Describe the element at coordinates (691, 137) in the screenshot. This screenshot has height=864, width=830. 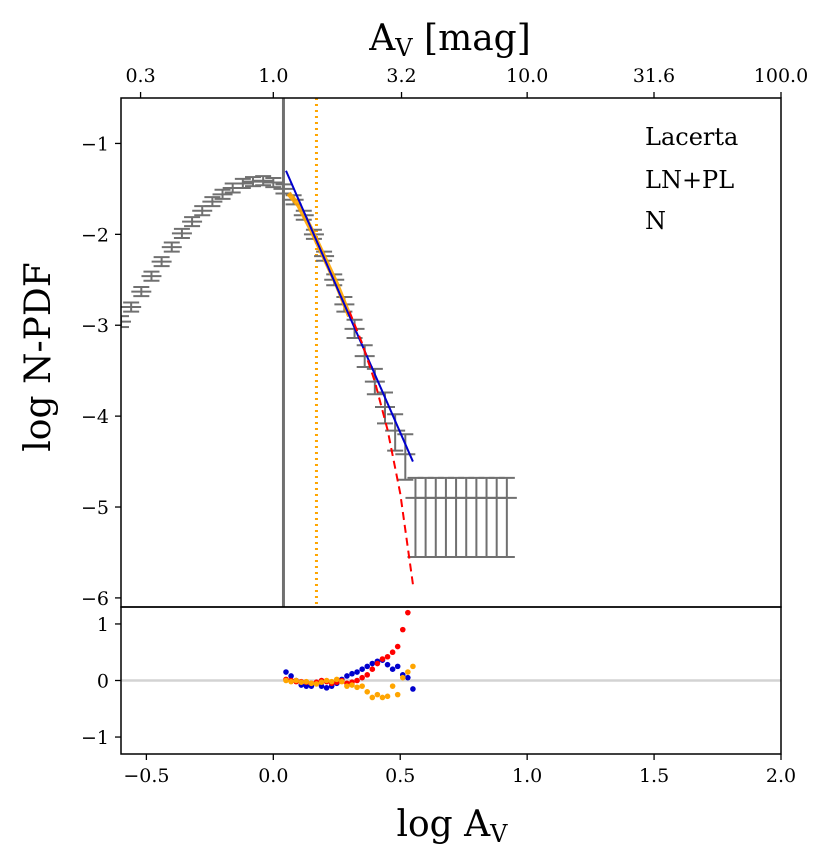
I see `annotation-region: Lacerta` at that location.